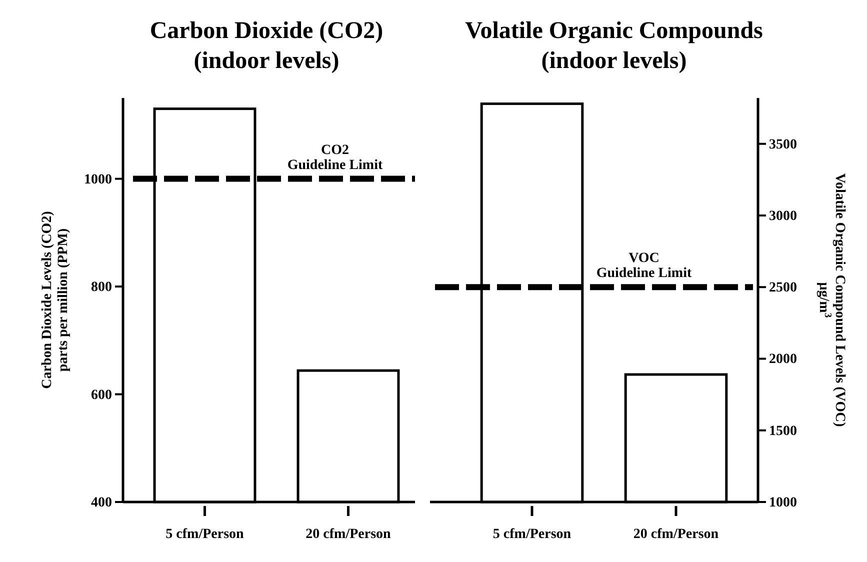 The width and height of the screenshot is (867, 562). Describe the element at coordinates (783, 216) in the screenshot. I see `y2-tick-label: 3000` at that location.